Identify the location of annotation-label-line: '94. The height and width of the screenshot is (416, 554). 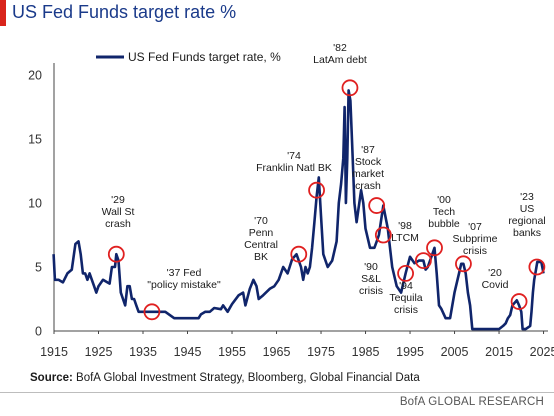
(406, 286).